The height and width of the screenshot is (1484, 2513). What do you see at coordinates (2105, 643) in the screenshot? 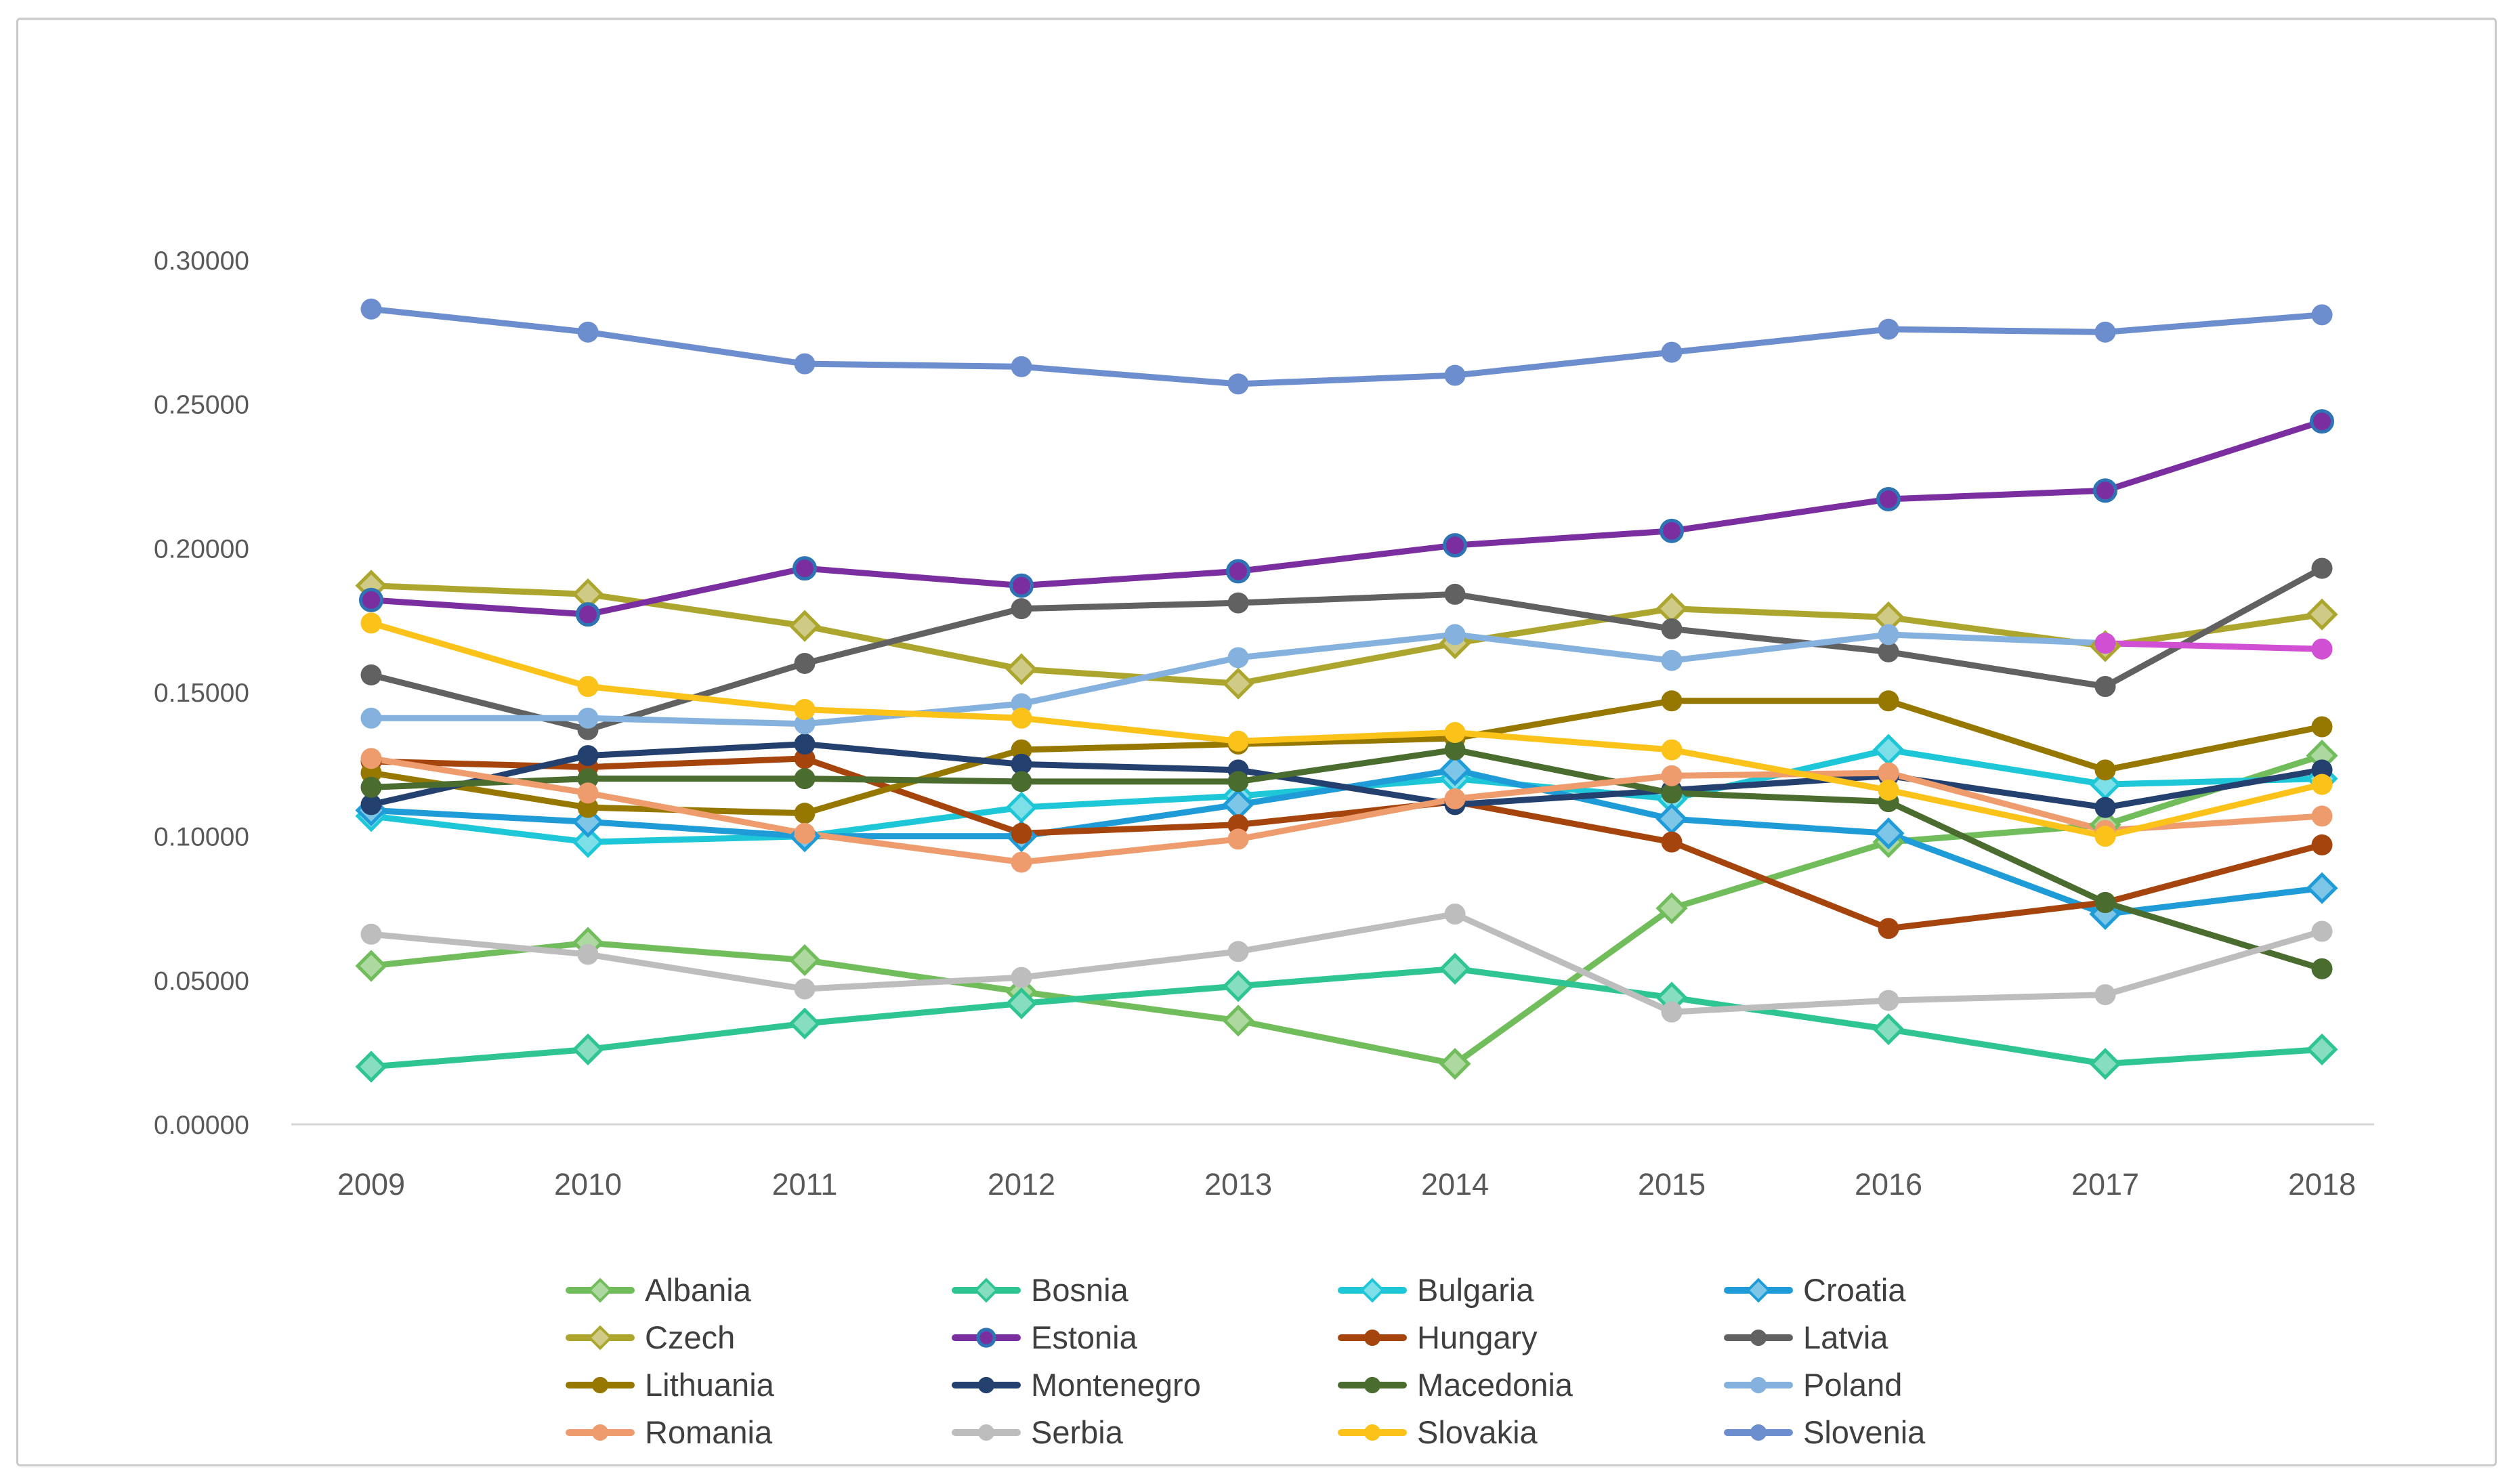
I see `marker-circle-unlabeled` at bounding box center [2105, 643].